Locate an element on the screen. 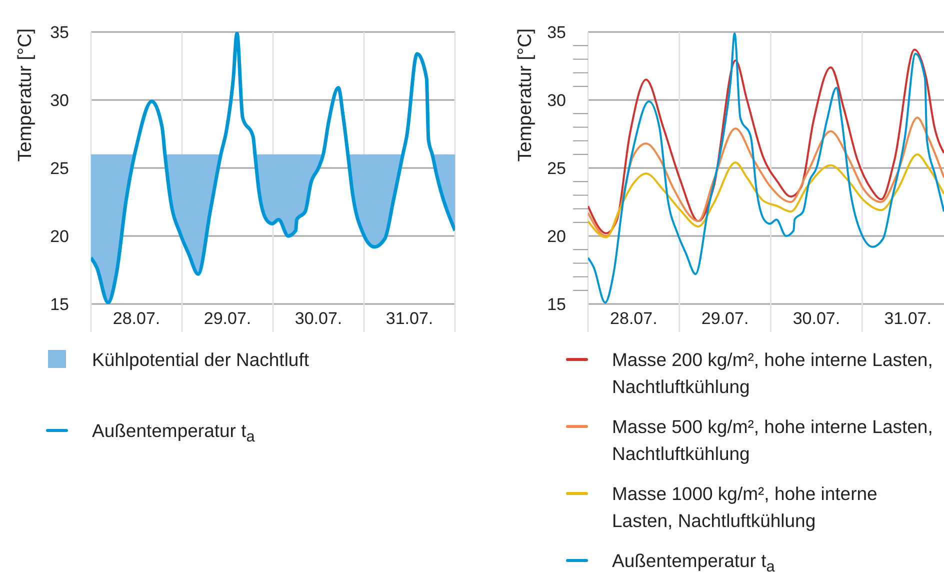  legend-label: Masse 200 kg/m², hohe interne Lasten, Nachtluftkühlung is located at coordinates (773, 373).